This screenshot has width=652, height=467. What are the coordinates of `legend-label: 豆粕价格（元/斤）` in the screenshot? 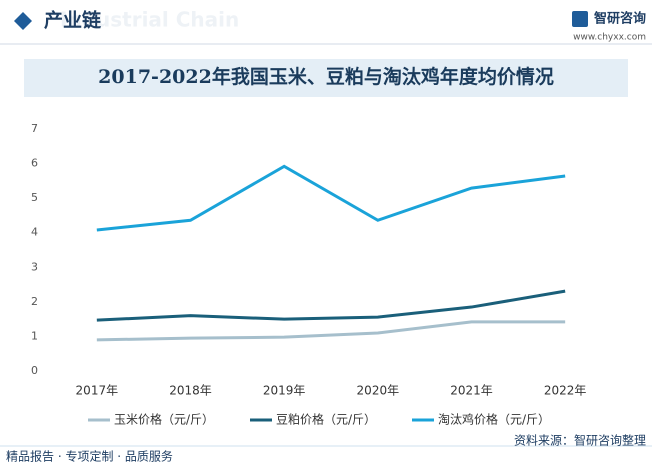 It's located at (326, 419).